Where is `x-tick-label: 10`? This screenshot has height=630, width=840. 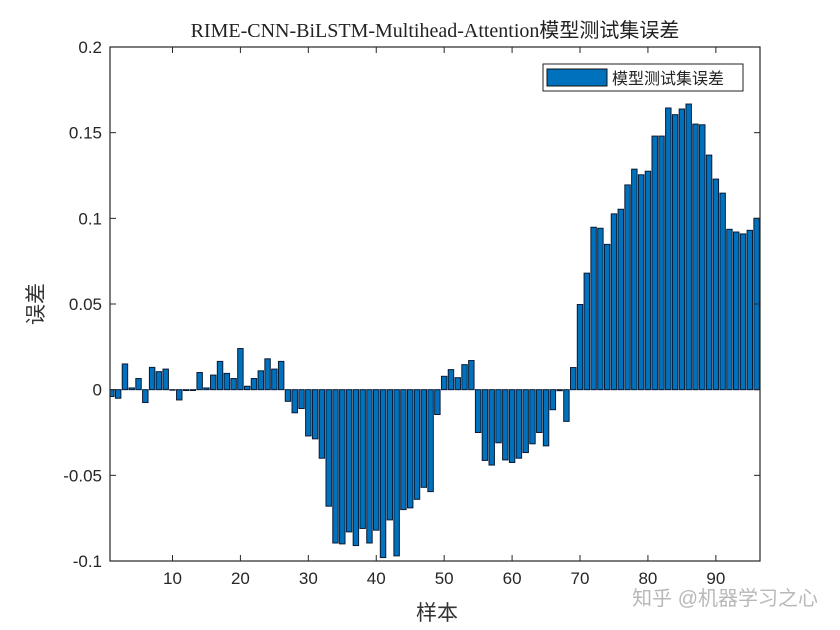 x-tick-label: 10 is located at coordinates (172, 578).